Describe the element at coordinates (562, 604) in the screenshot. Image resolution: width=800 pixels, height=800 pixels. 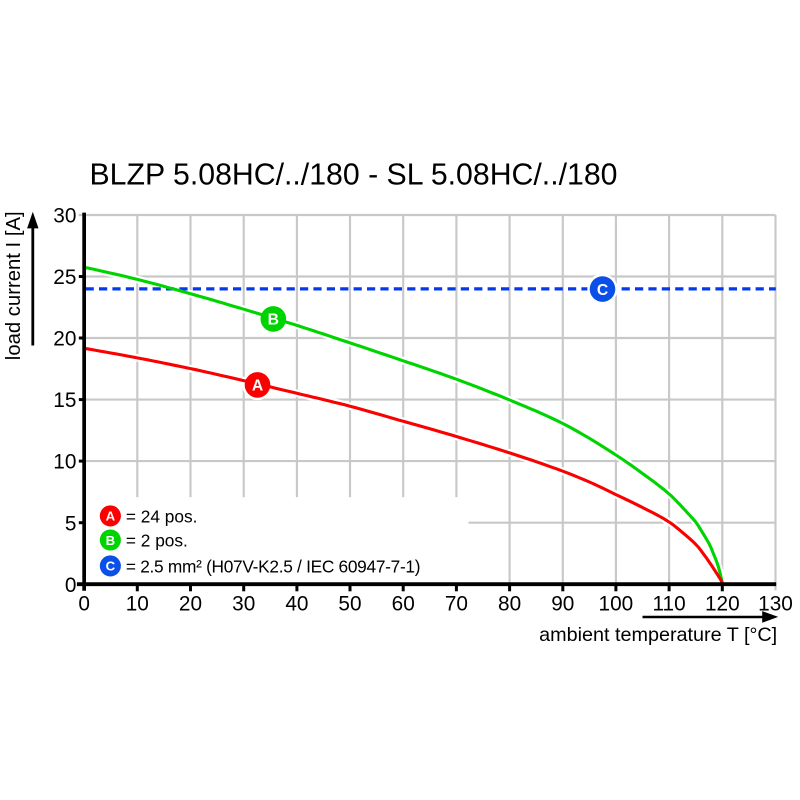
I see `svg-text: 90` at that location.